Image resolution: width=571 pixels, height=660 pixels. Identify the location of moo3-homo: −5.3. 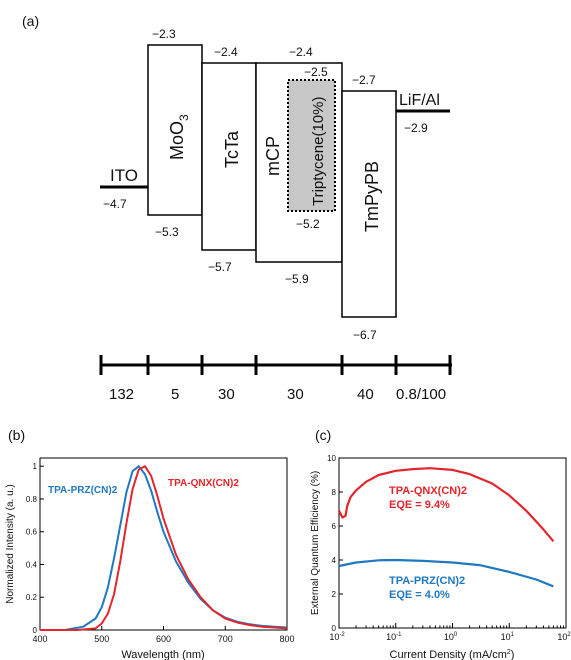
(167, 232).